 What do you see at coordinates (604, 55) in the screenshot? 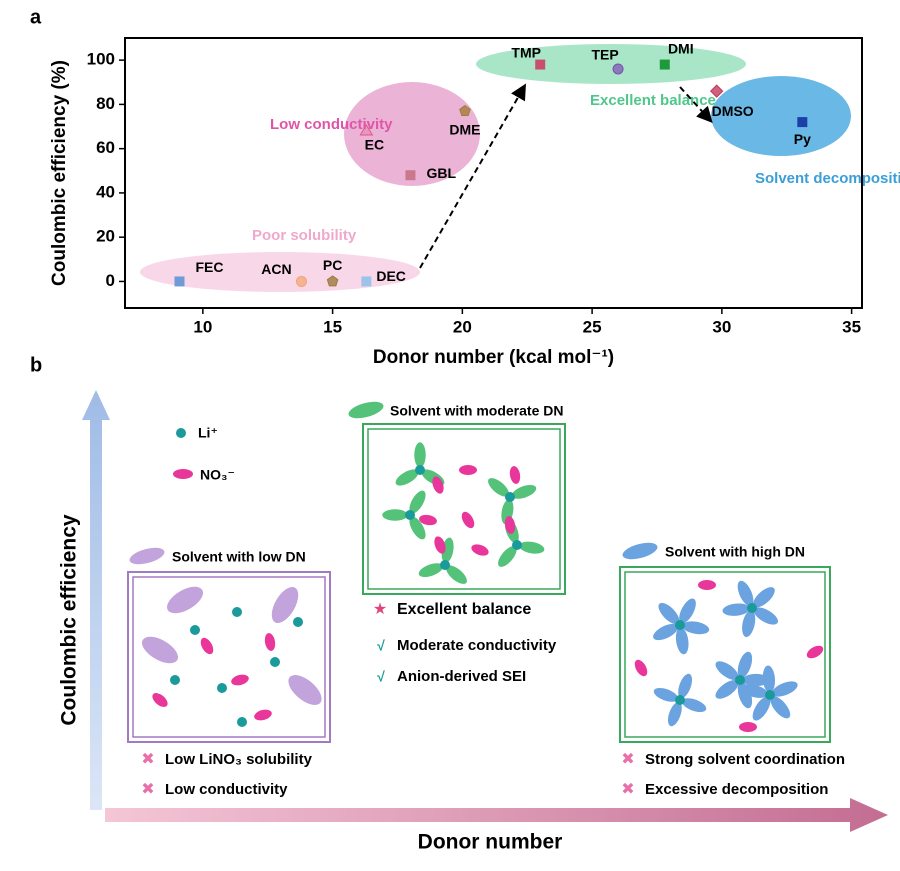
I see `point-label: TEP` at bounding box center [604, 55].